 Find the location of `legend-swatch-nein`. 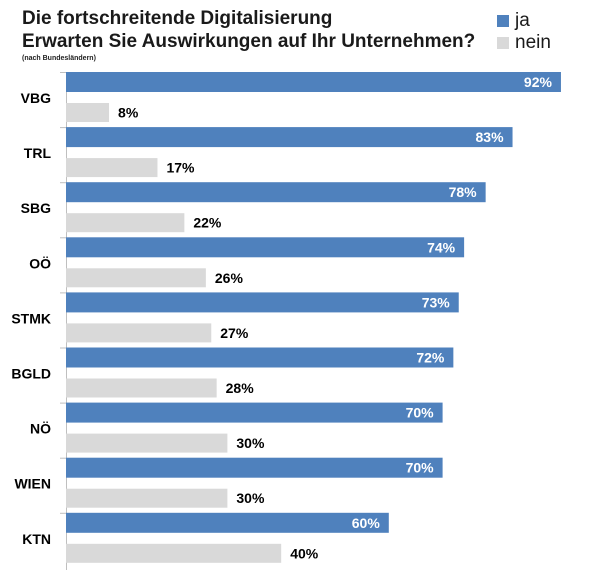

legend-swatch-nein is located at coordinates (503, 43).